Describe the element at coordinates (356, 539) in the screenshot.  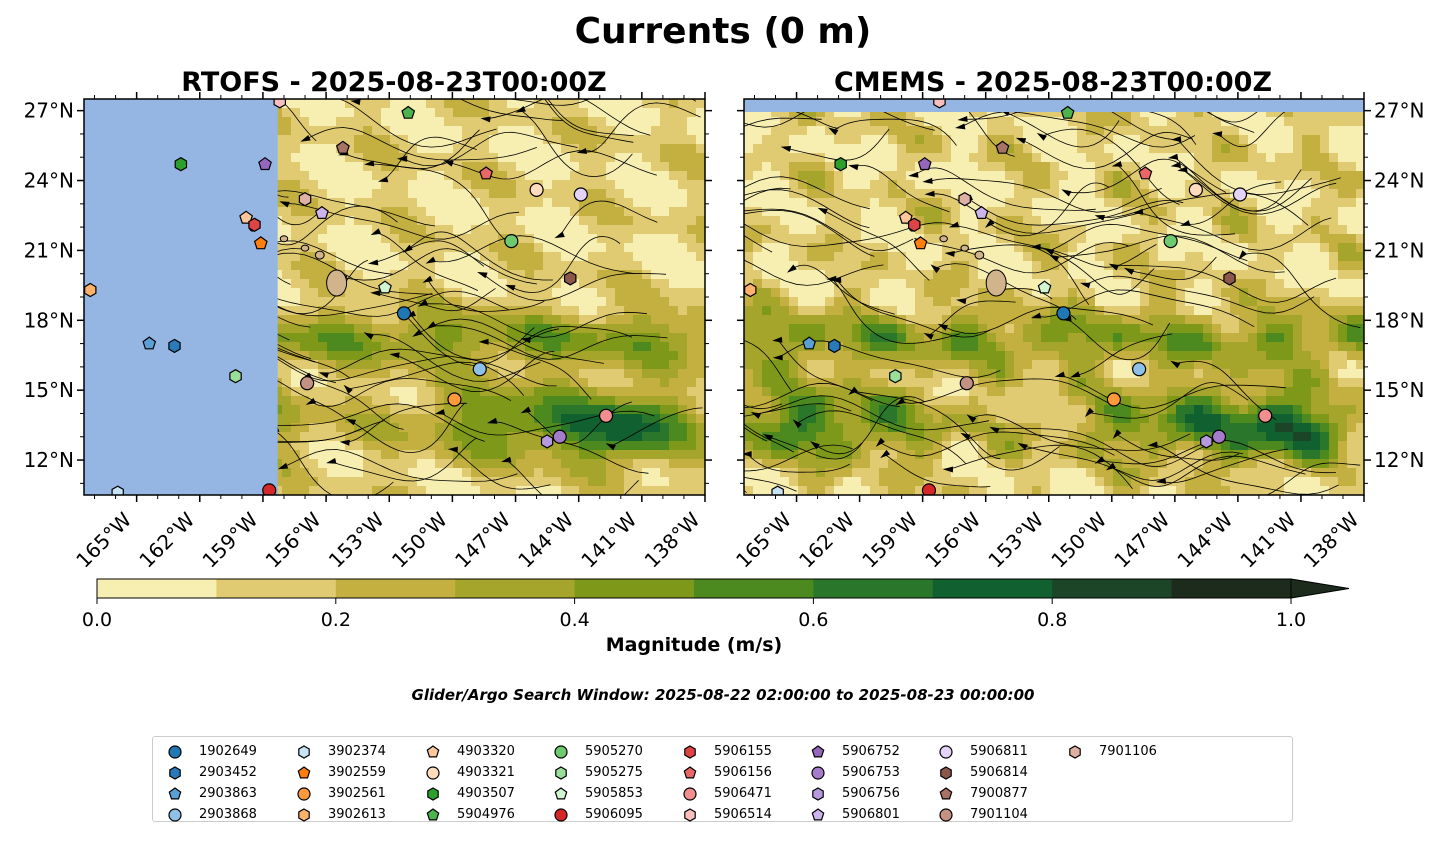
I see `x-tick-label: 153°W` at that location.